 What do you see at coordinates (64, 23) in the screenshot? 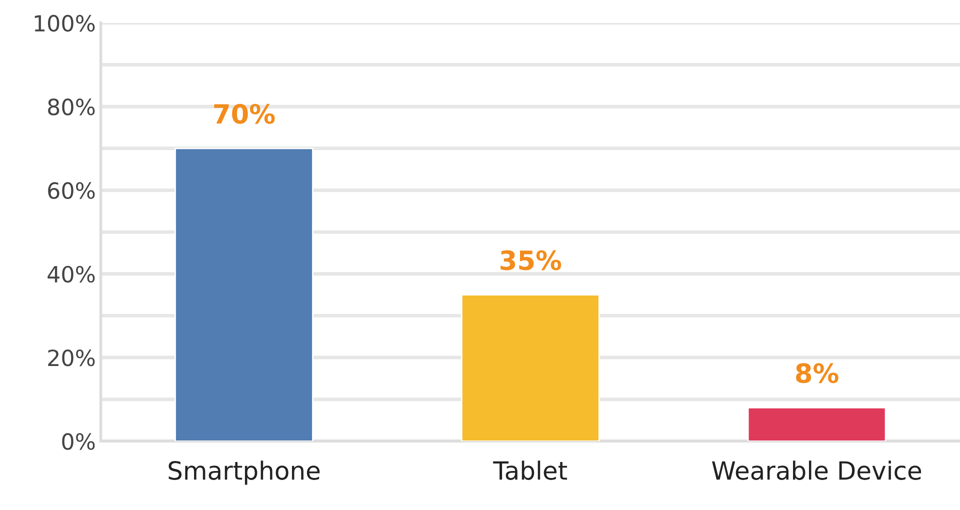
I see `y-tick-label: 100%` at bounding box center [64, 23].